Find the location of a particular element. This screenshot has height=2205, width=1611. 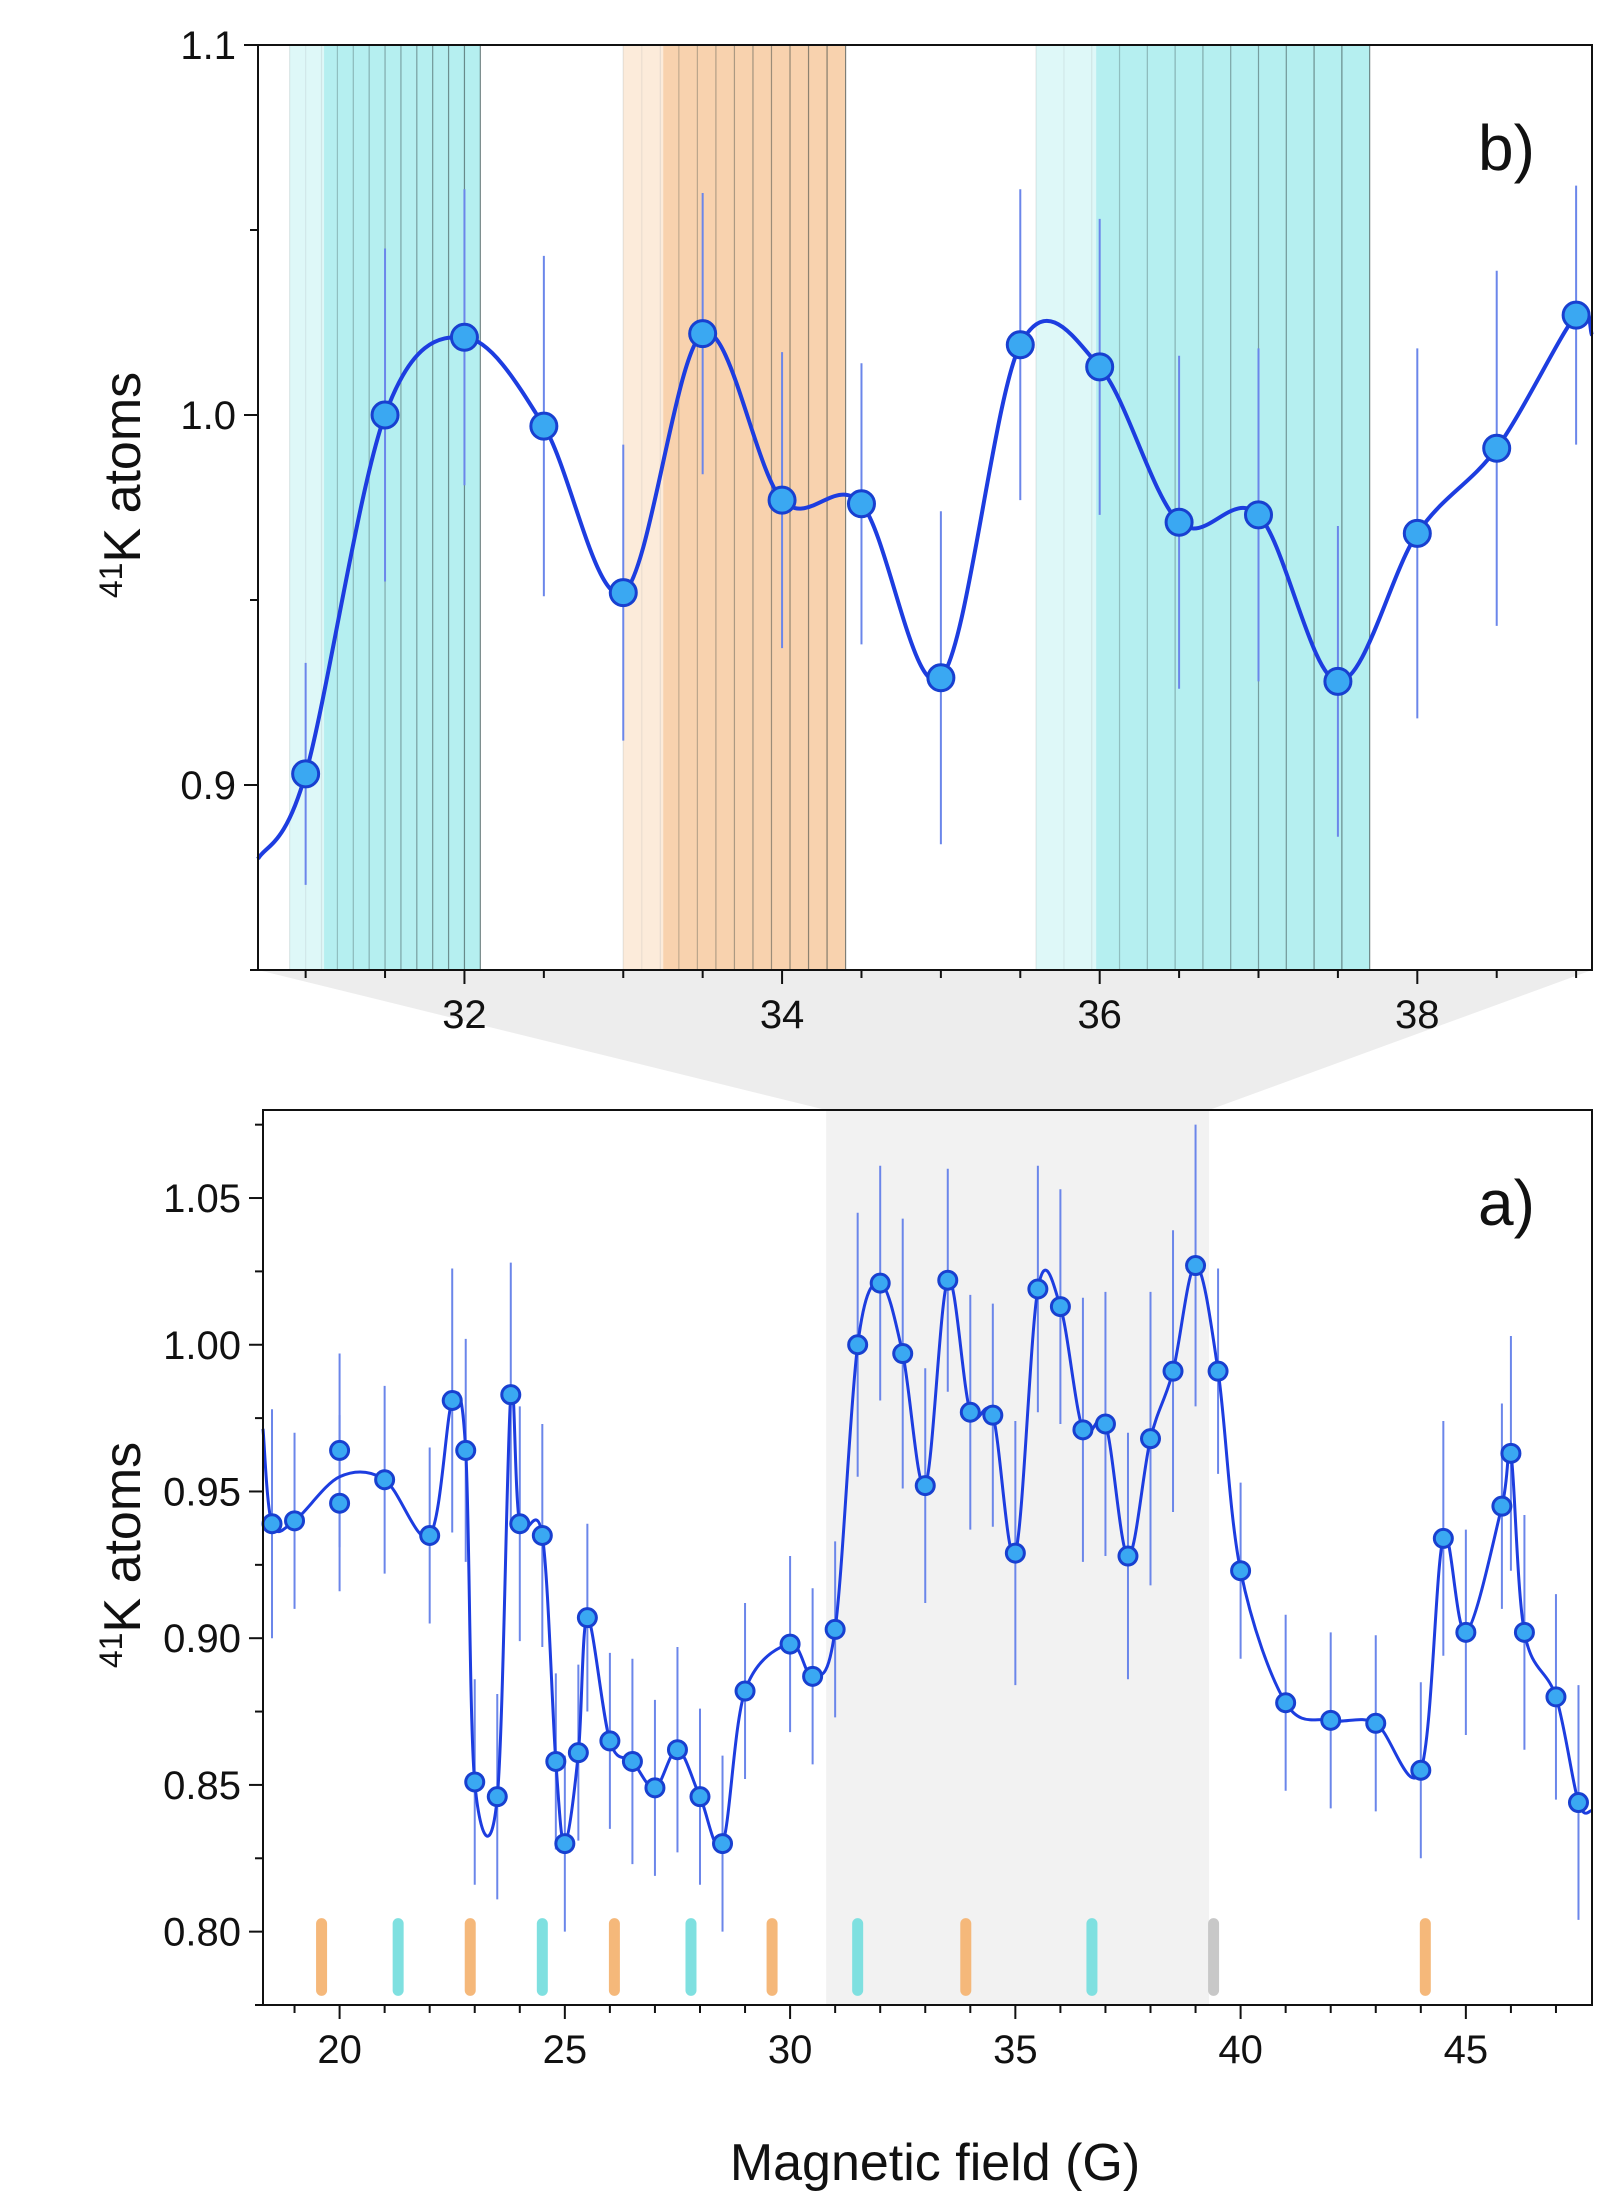

panel-b-ylabel: 41K atoms is located at coordinates (122, 485).